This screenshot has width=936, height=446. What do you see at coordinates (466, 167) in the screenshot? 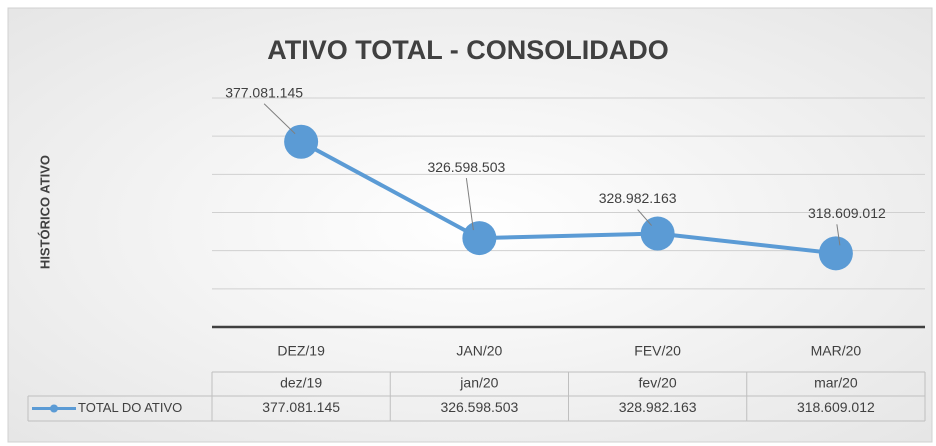
I see `data-label: 326.598.503` at bounding box center [466, 167].